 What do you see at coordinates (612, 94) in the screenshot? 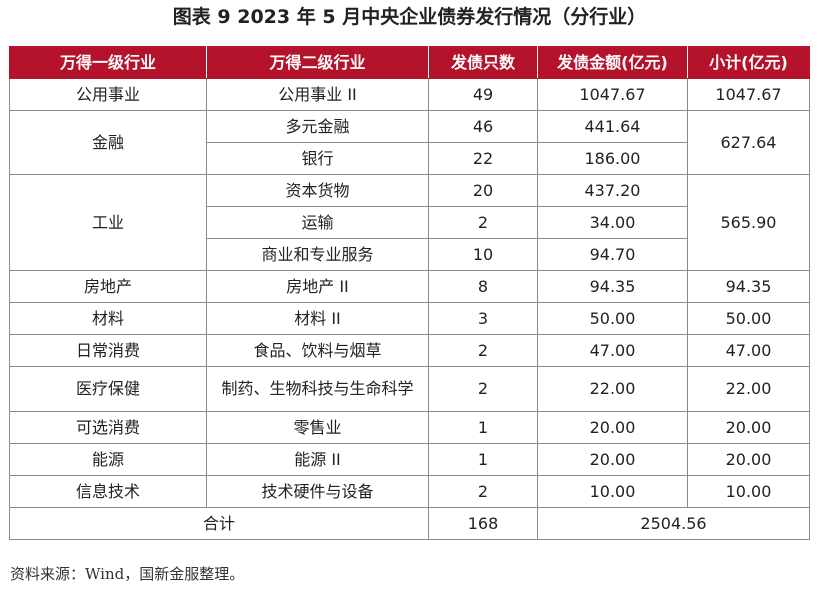
I see `cell-amount: 1047.67` at bounding box center [612, 94].